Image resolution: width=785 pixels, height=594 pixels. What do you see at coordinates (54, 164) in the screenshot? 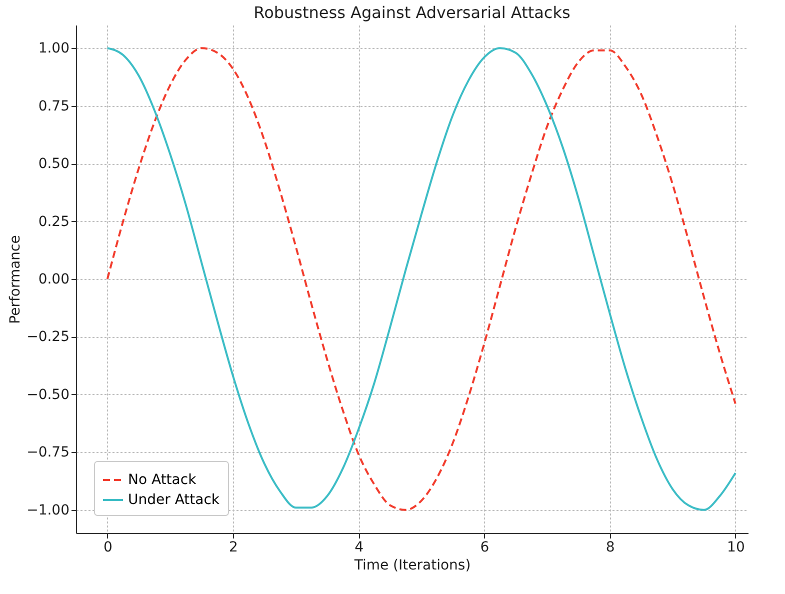
I see `y-tick-label: 0.50` at bounding box center [54, 164].